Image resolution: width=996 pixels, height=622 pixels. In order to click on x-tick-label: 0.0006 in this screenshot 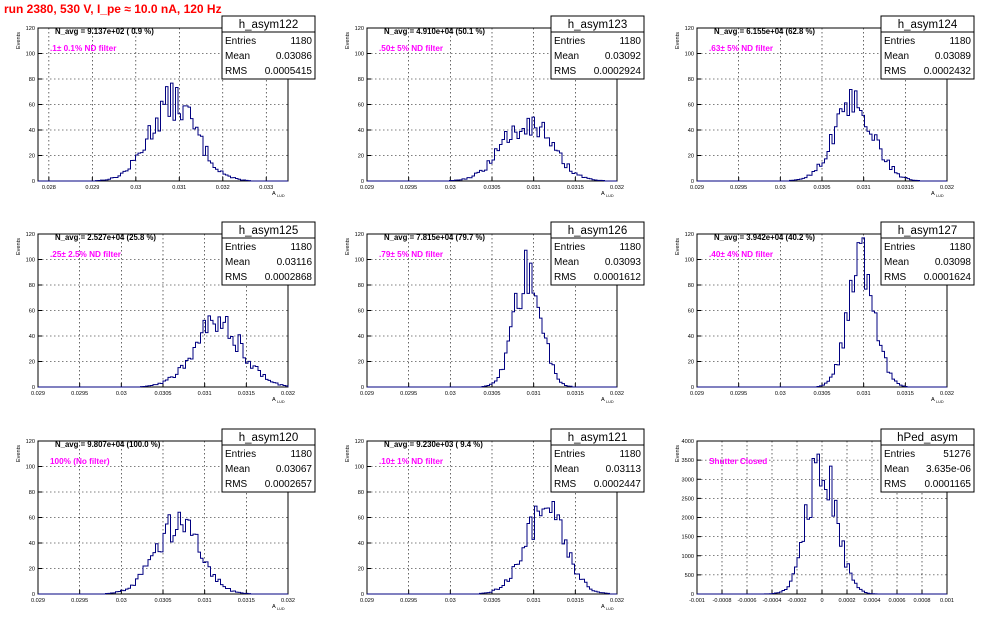, I will do `click(896, 601)`.